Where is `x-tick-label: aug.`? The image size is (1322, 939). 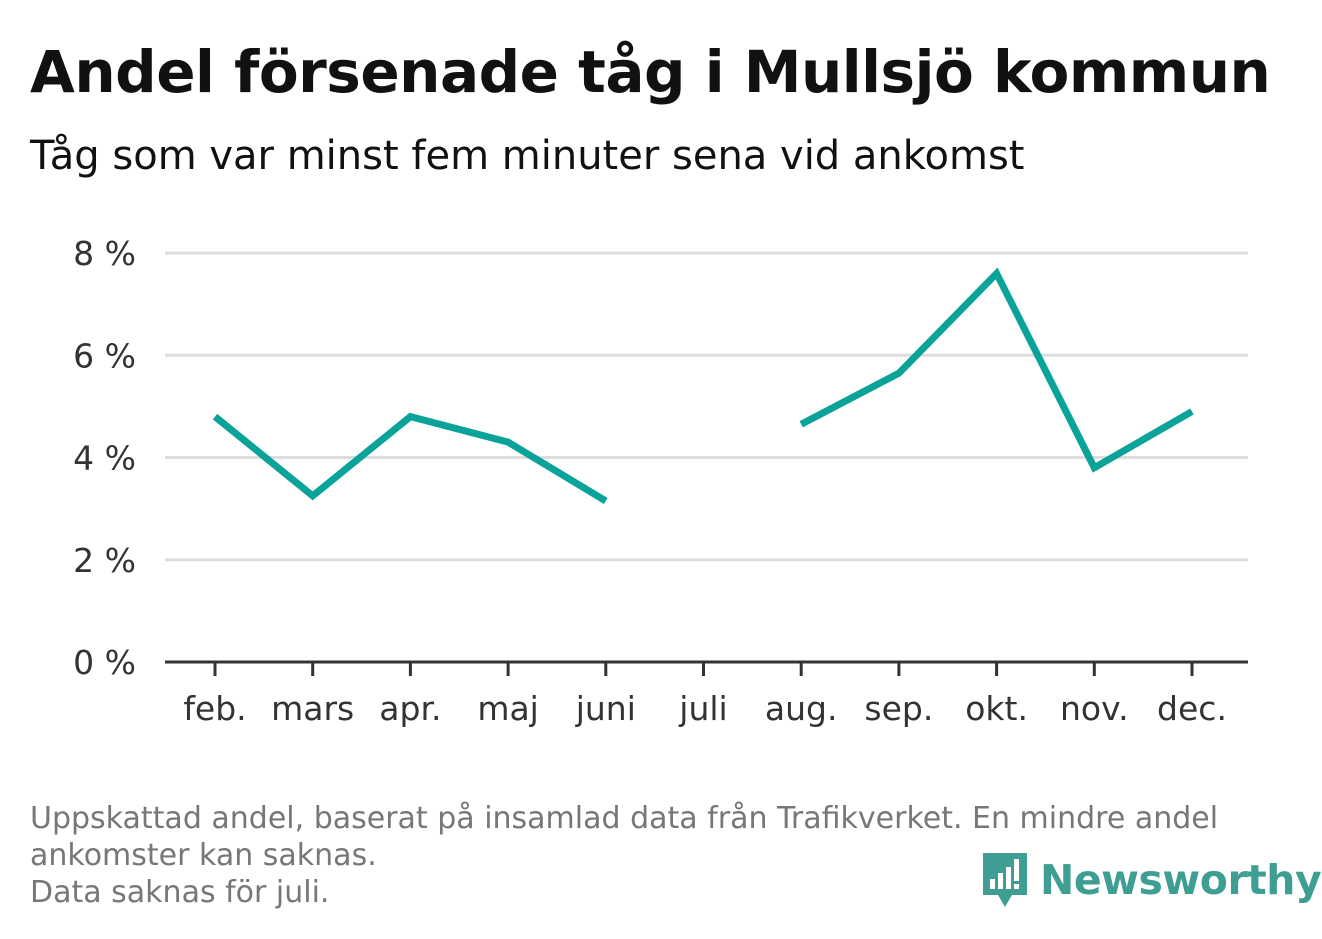 x-tick-label: aug. is located at coordinates (801, 708).